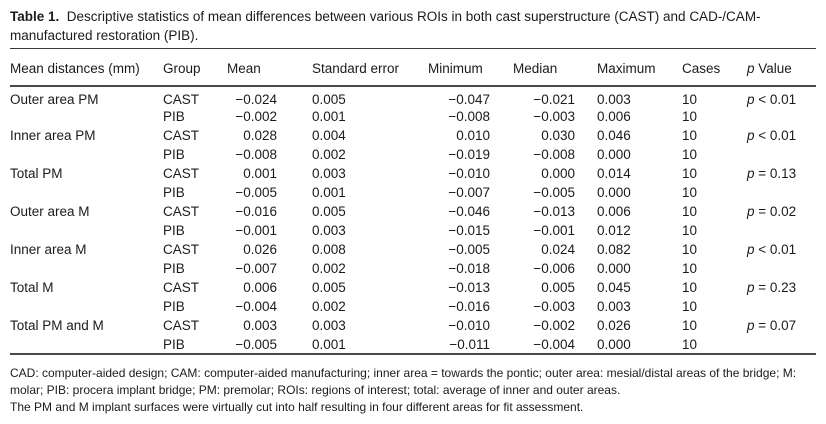 The height and width of the screenshot is (424, 826). Describe the element at coordinates (256, 230) in the screenshot. I see `mean-cell: −0.001` at that location.